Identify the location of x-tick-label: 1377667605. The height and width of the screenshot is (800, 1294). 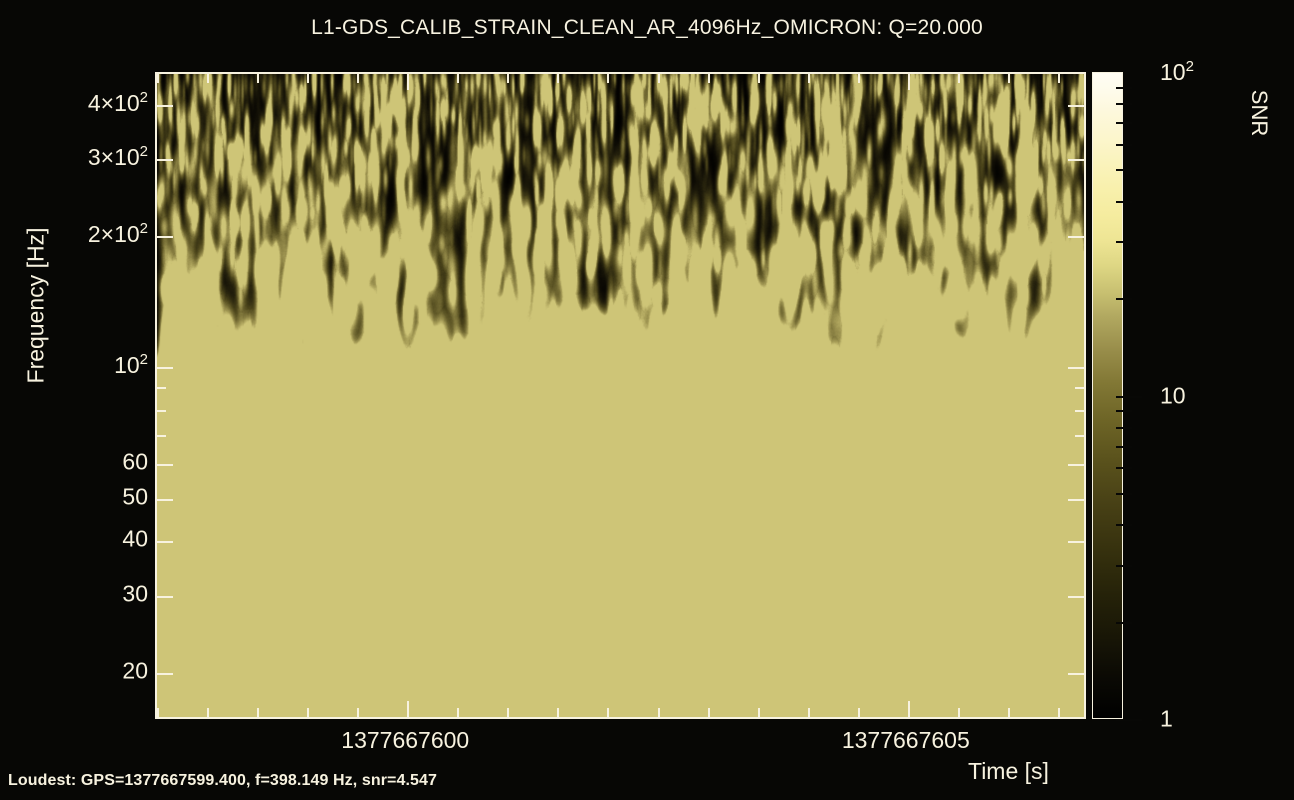
(905, 740).